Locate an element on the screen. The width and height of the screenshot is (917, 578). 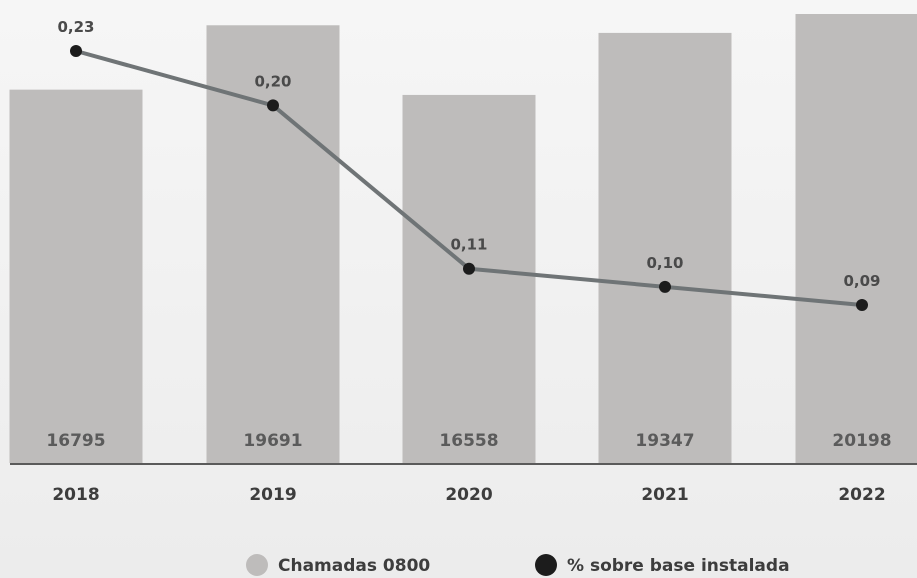
bar-2018 is located at coordinates (76, 276).